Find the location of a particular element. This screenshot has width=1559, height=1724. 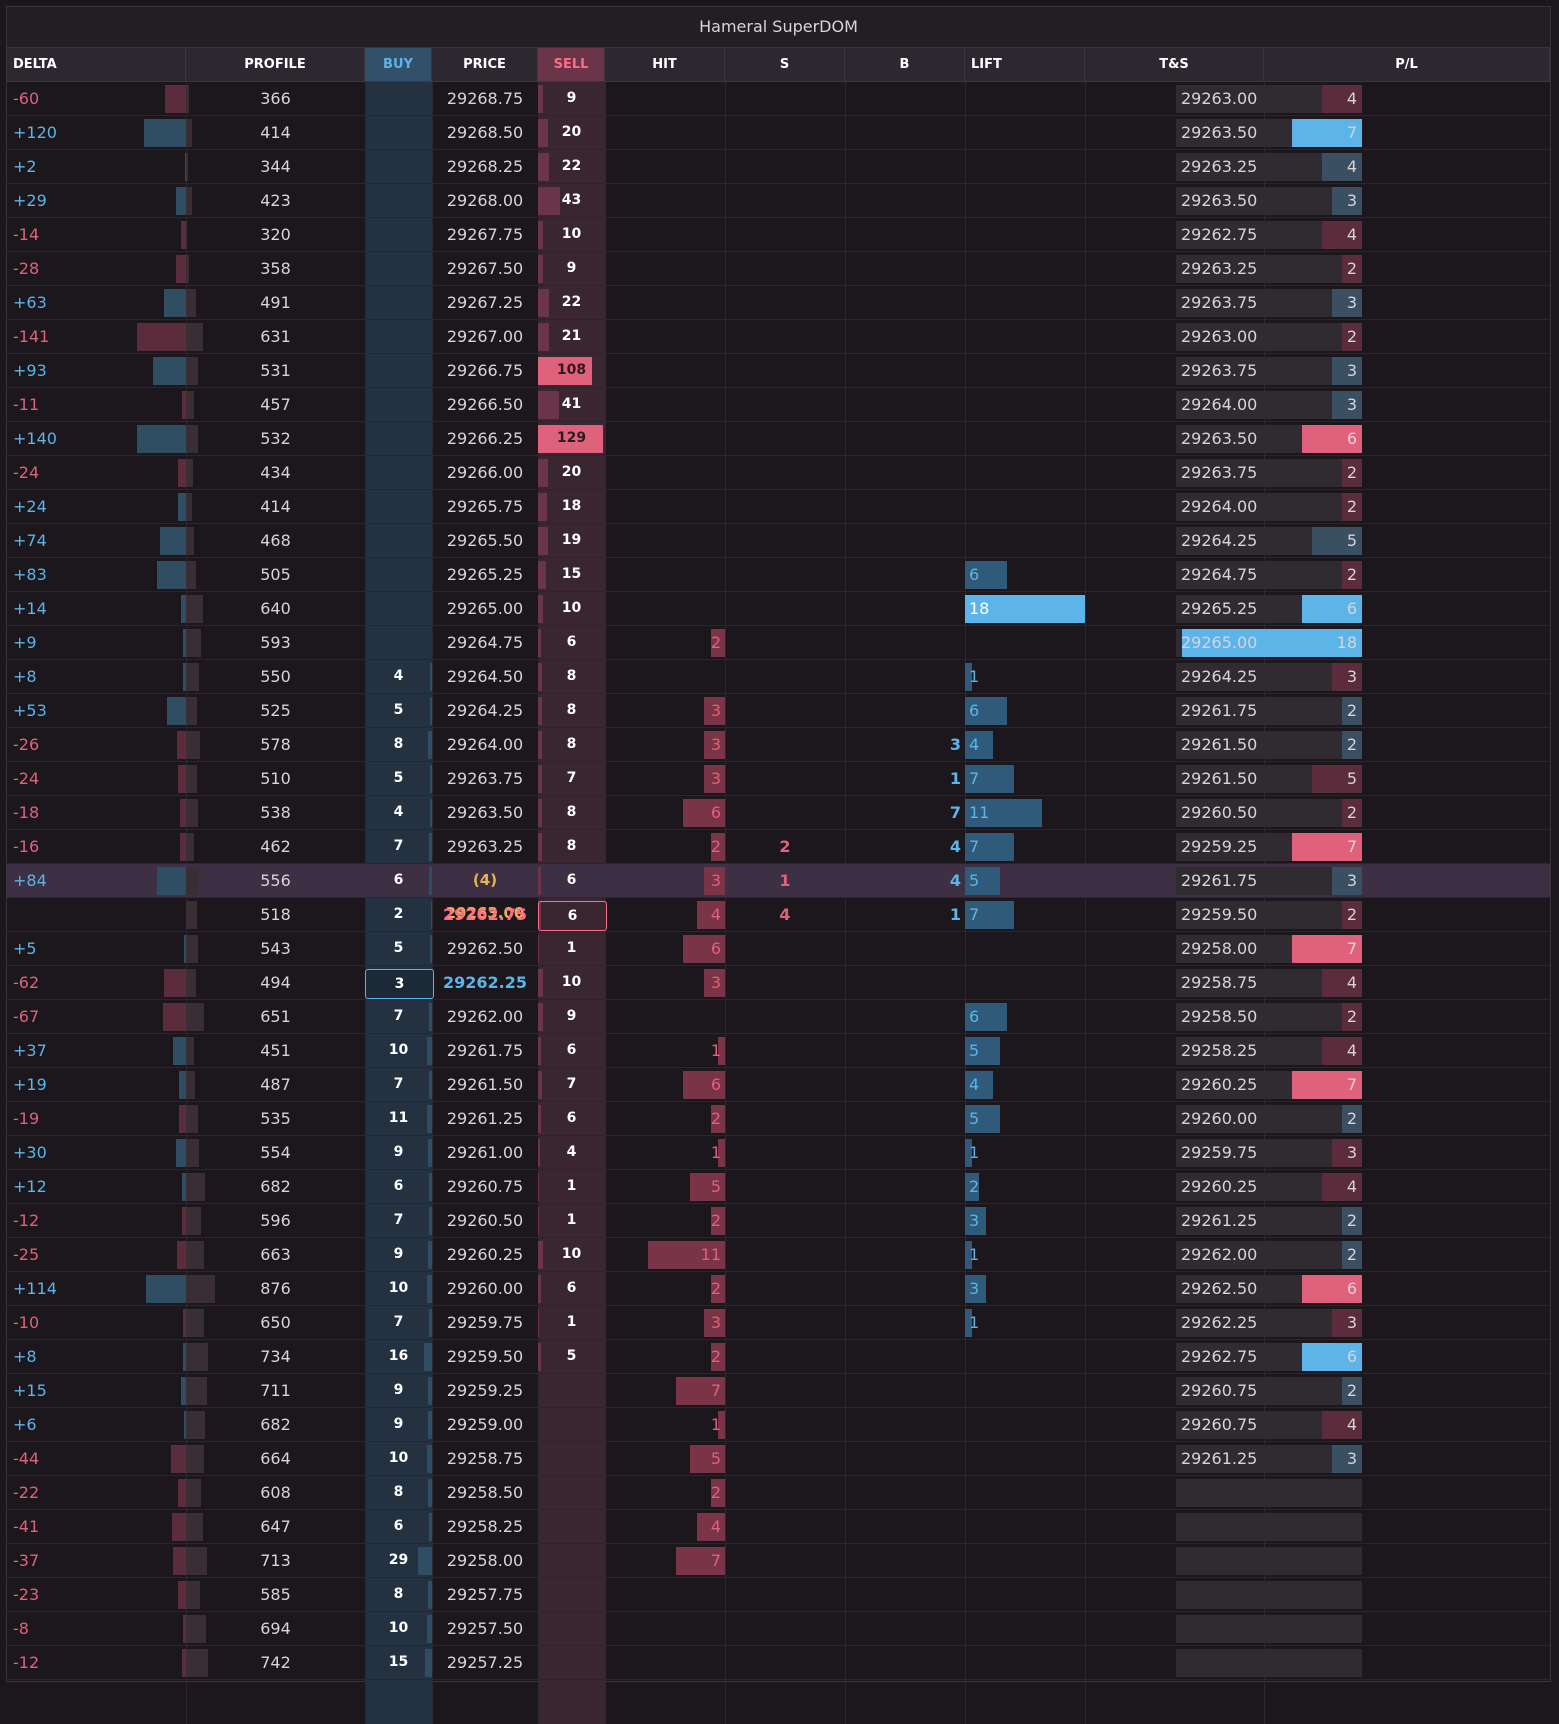

ladder-row: +9 593 29264.75 6 2 29265.00 18 is located at coordinates (778, 643).